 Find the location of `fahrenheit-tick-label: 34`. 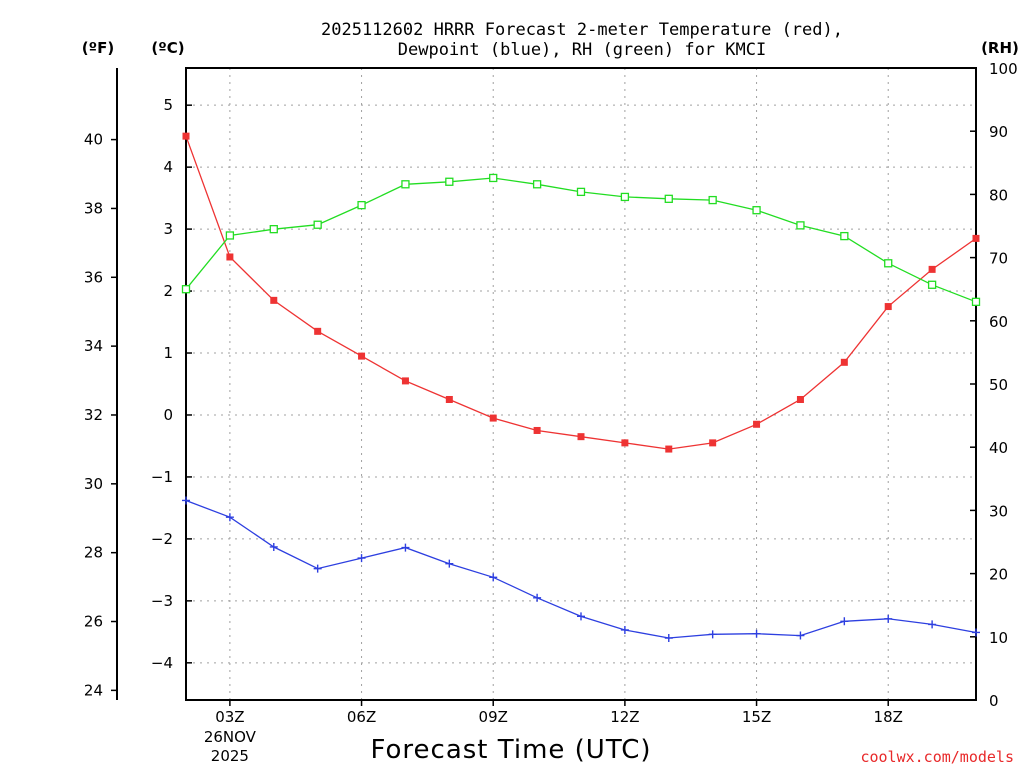

fahrenheit-tick-label: 34 is located at coordinates (93, 346).